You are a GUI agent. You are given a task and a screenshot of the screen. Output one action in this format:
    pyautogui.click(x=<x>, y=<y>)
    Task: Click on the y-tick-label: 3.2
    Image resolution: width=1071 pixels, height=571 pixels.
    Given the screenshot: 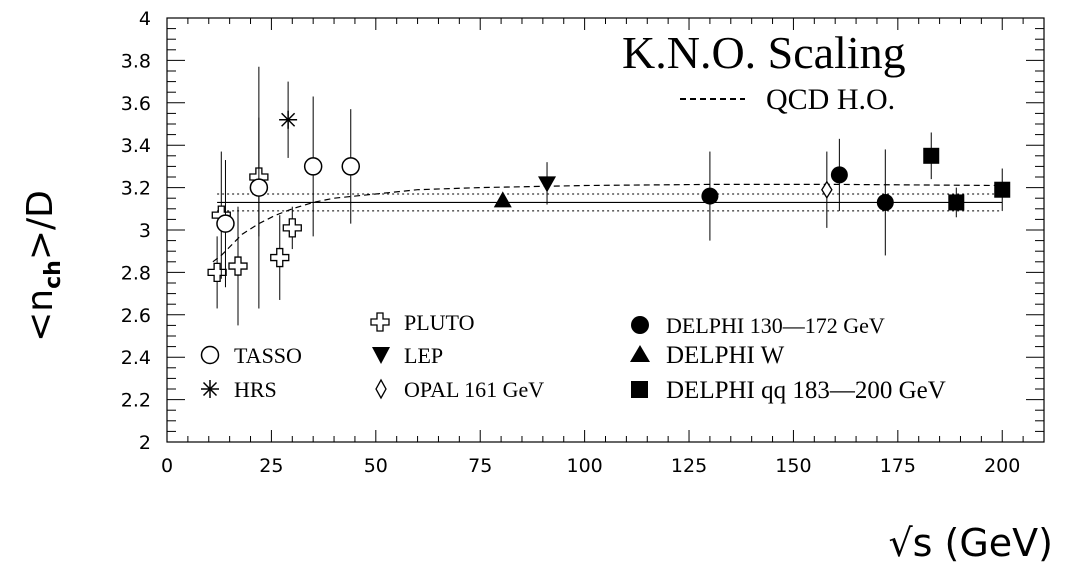 What is the action you would take?
    pyautogui.click(x=136, y=189)
    